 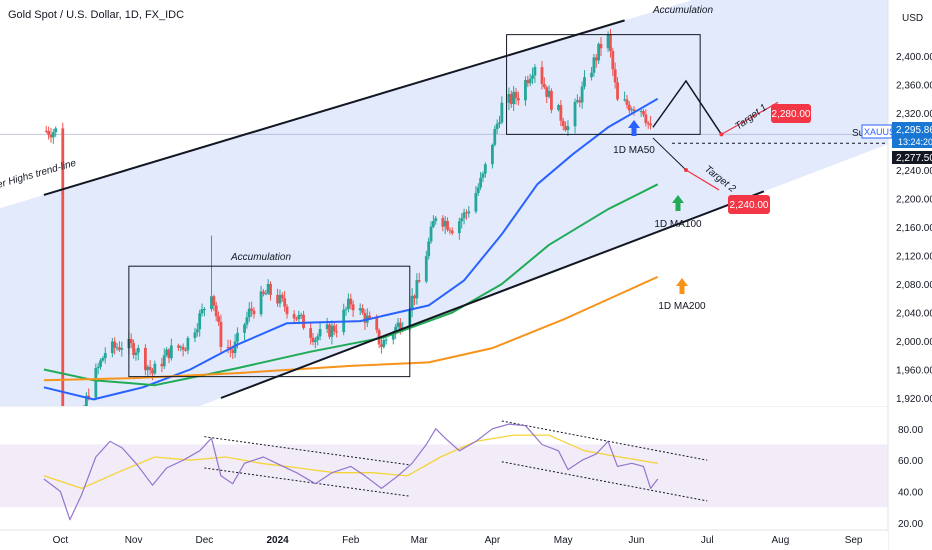 I want to click on price-tick-label: 2,200.00, so click(x=914, y=200).